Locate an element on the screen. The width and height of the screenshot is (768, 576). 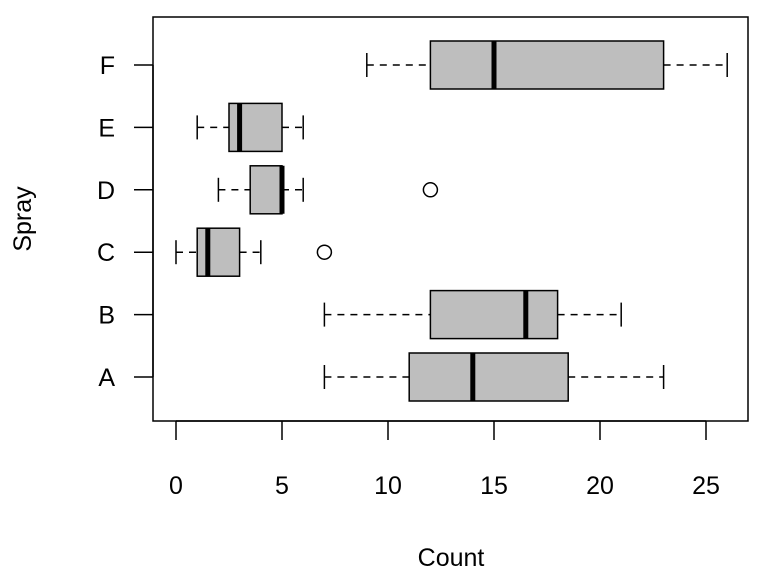
x-tick-label: 25 is located at coordinates (706, 486).